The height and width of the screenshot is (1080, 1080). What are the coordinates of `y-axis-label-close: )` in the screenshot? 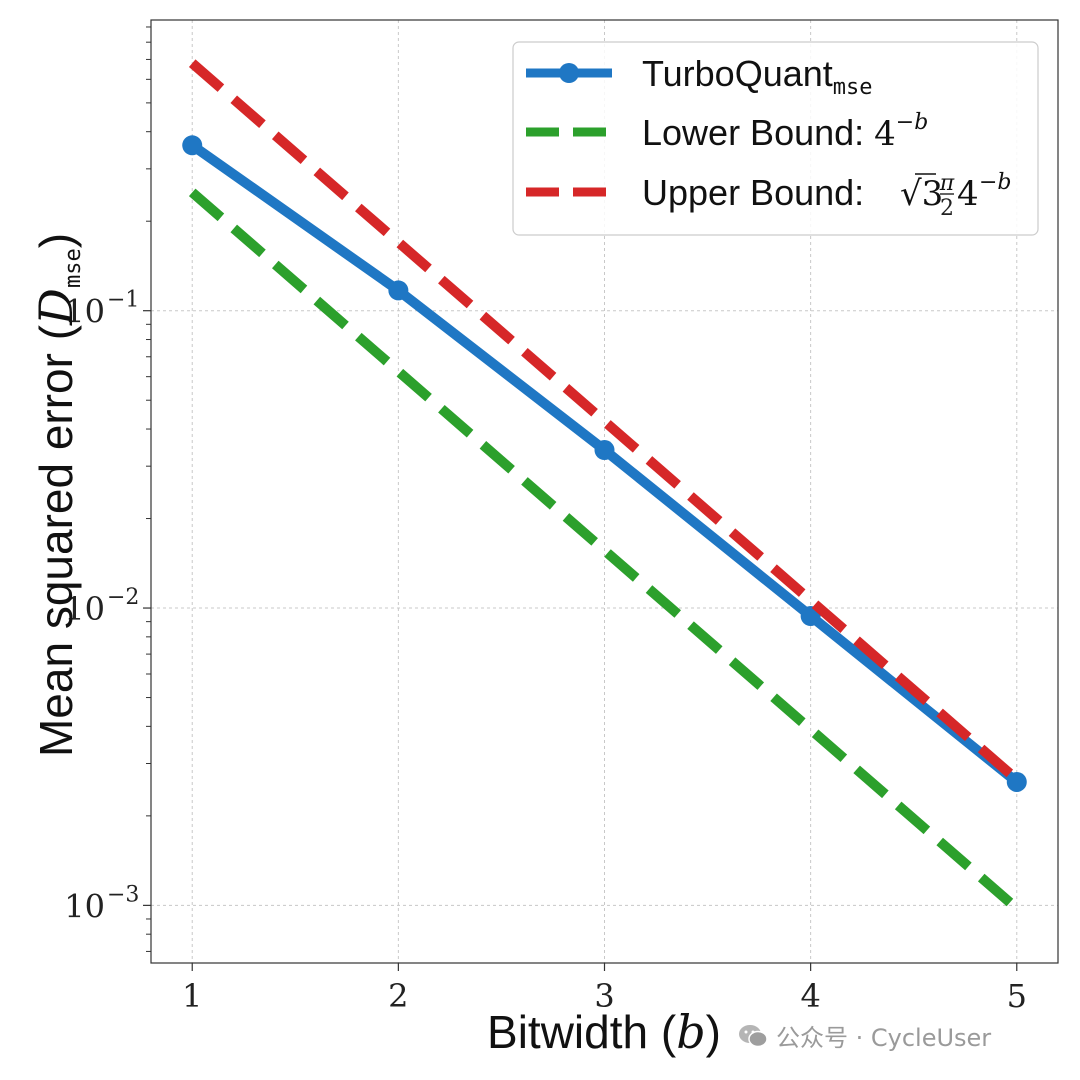 It's located at (56, 240).